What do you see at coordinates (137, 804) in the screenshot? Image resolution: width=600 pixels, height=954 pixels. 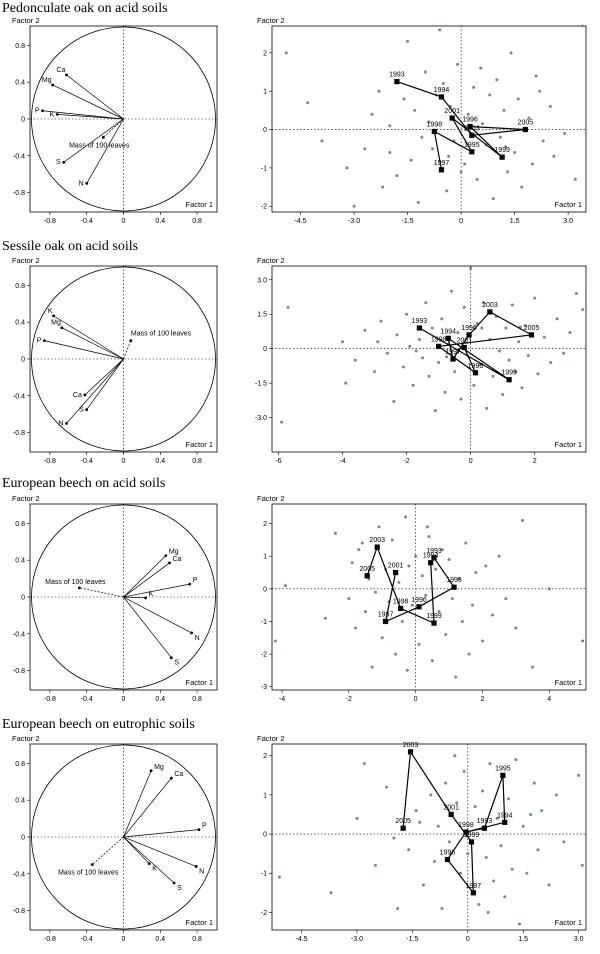 I see `loading-vector-mg` at bounding box center [137, 804].